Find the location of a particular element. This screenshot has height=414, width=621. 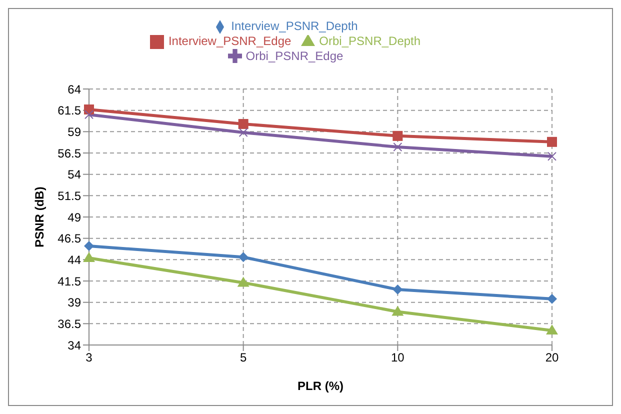

legend-label: Orbi_PSNR_Depth is located at coordinates (370, 41).